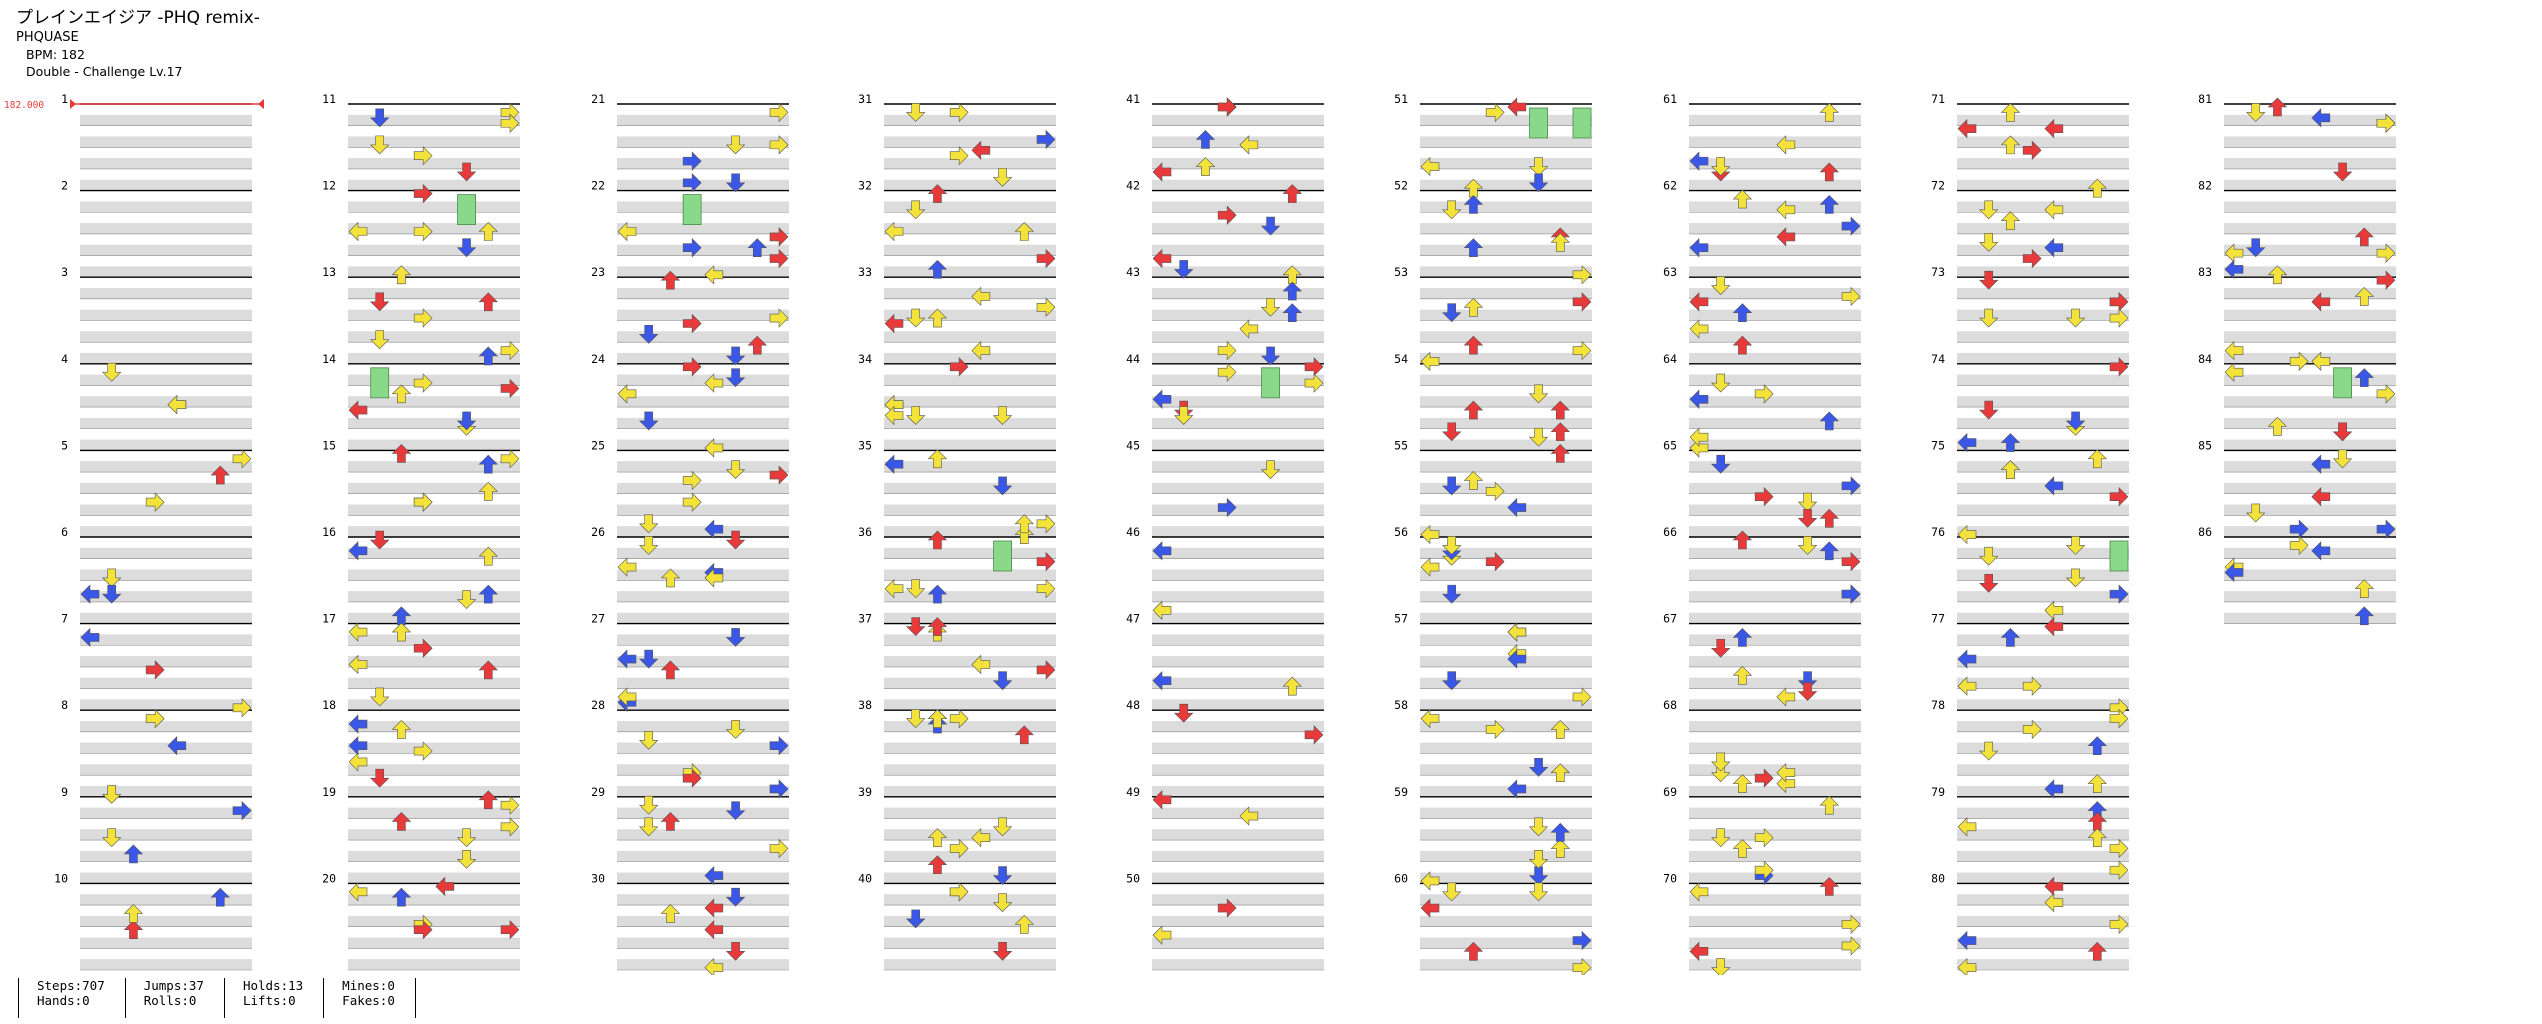 Image resolution: width=2542 pixels, height=1024 pixels. What do you see at coordinates (64, 272) in the screenshot?
I see `measure-number: 3` at bounding box center [64, 272].